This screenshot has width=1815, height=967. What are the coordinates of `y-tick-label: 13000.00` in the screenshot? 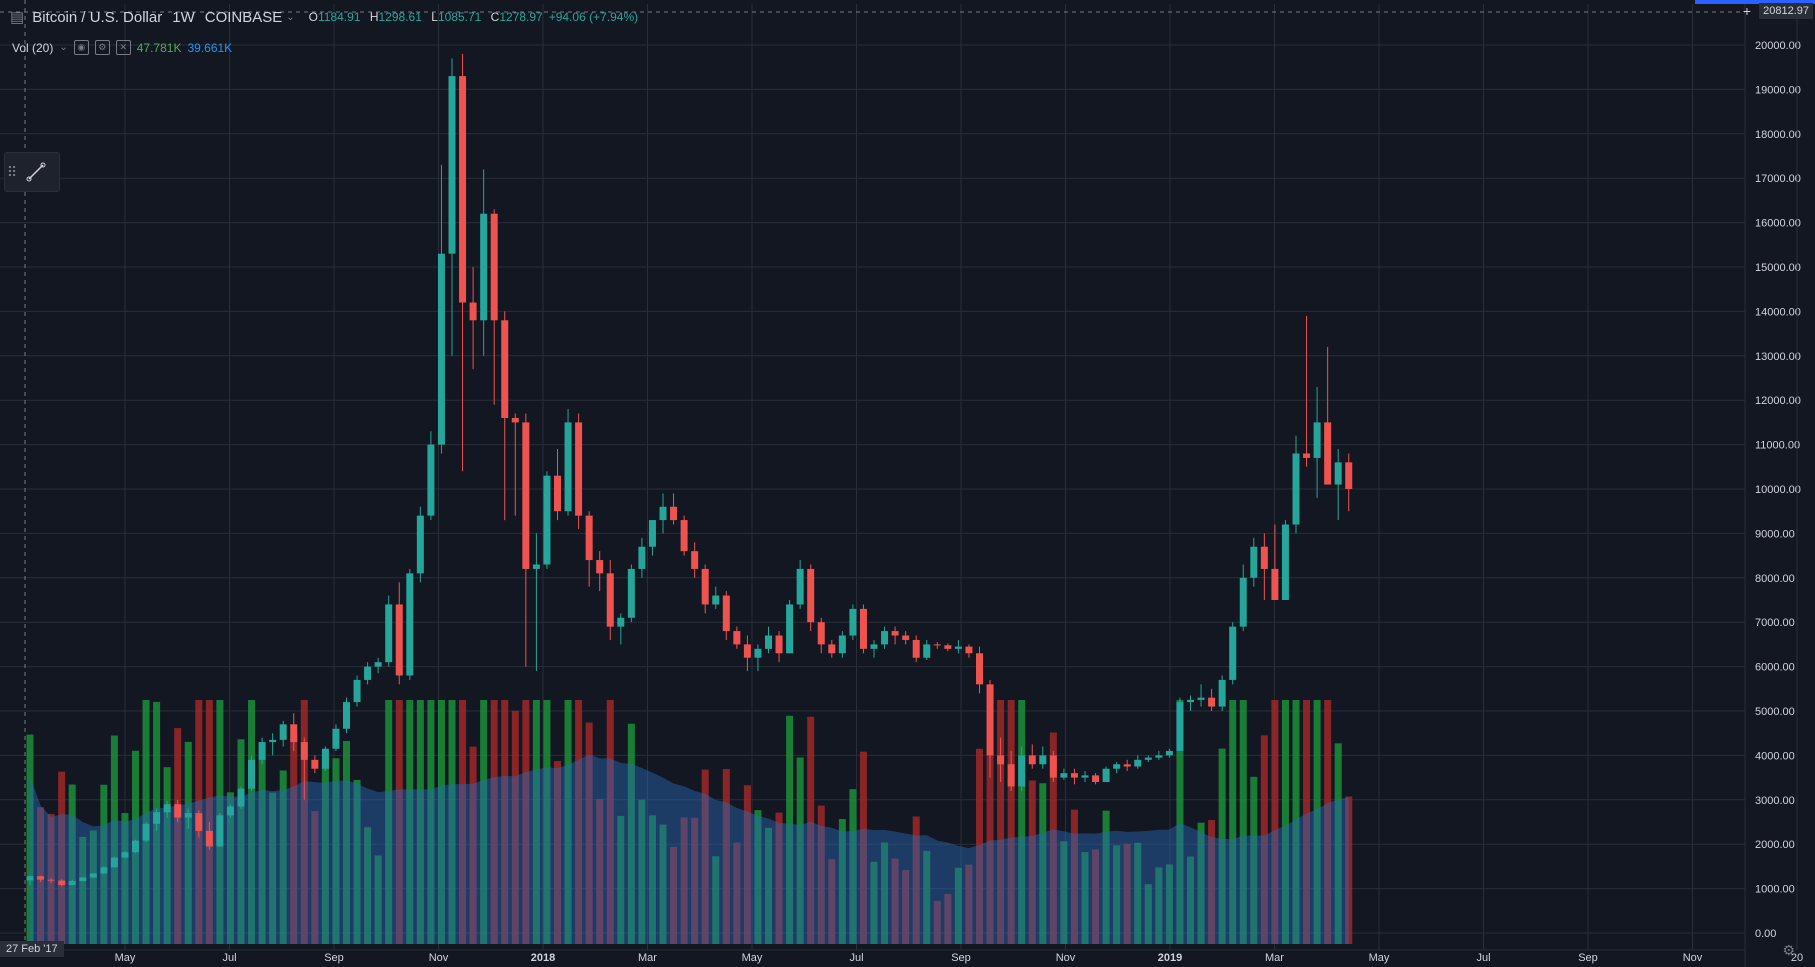 It's located at (1778, 357).